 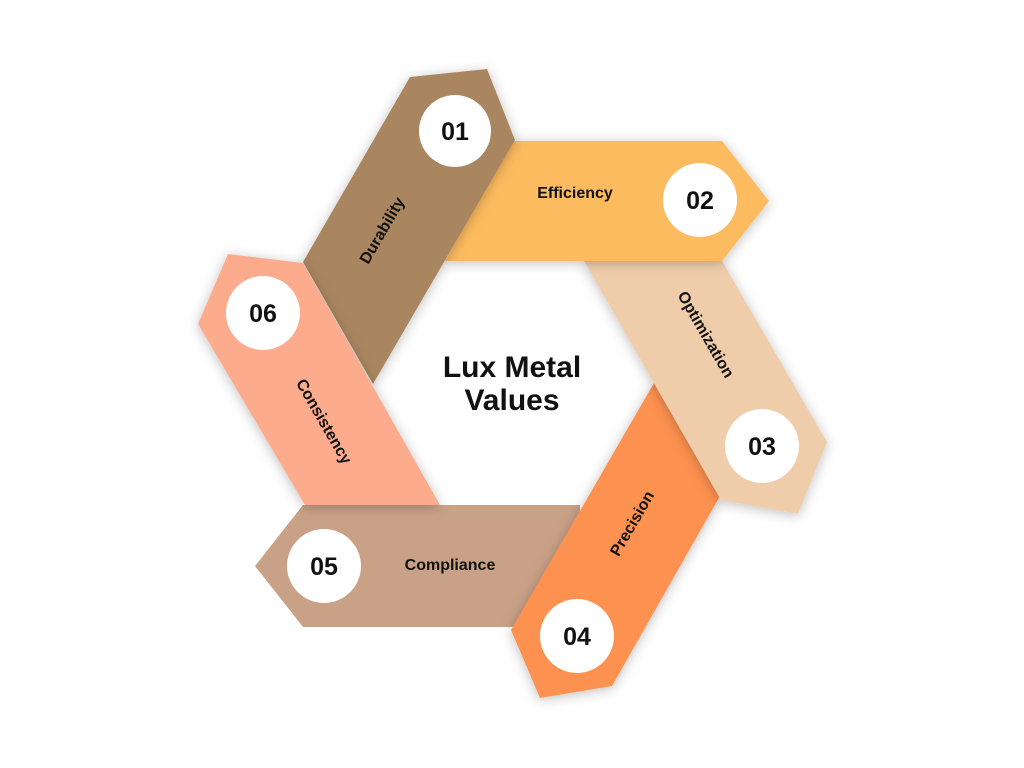 I want to click on number-badge-05: 05, so click(x=324, y=566).